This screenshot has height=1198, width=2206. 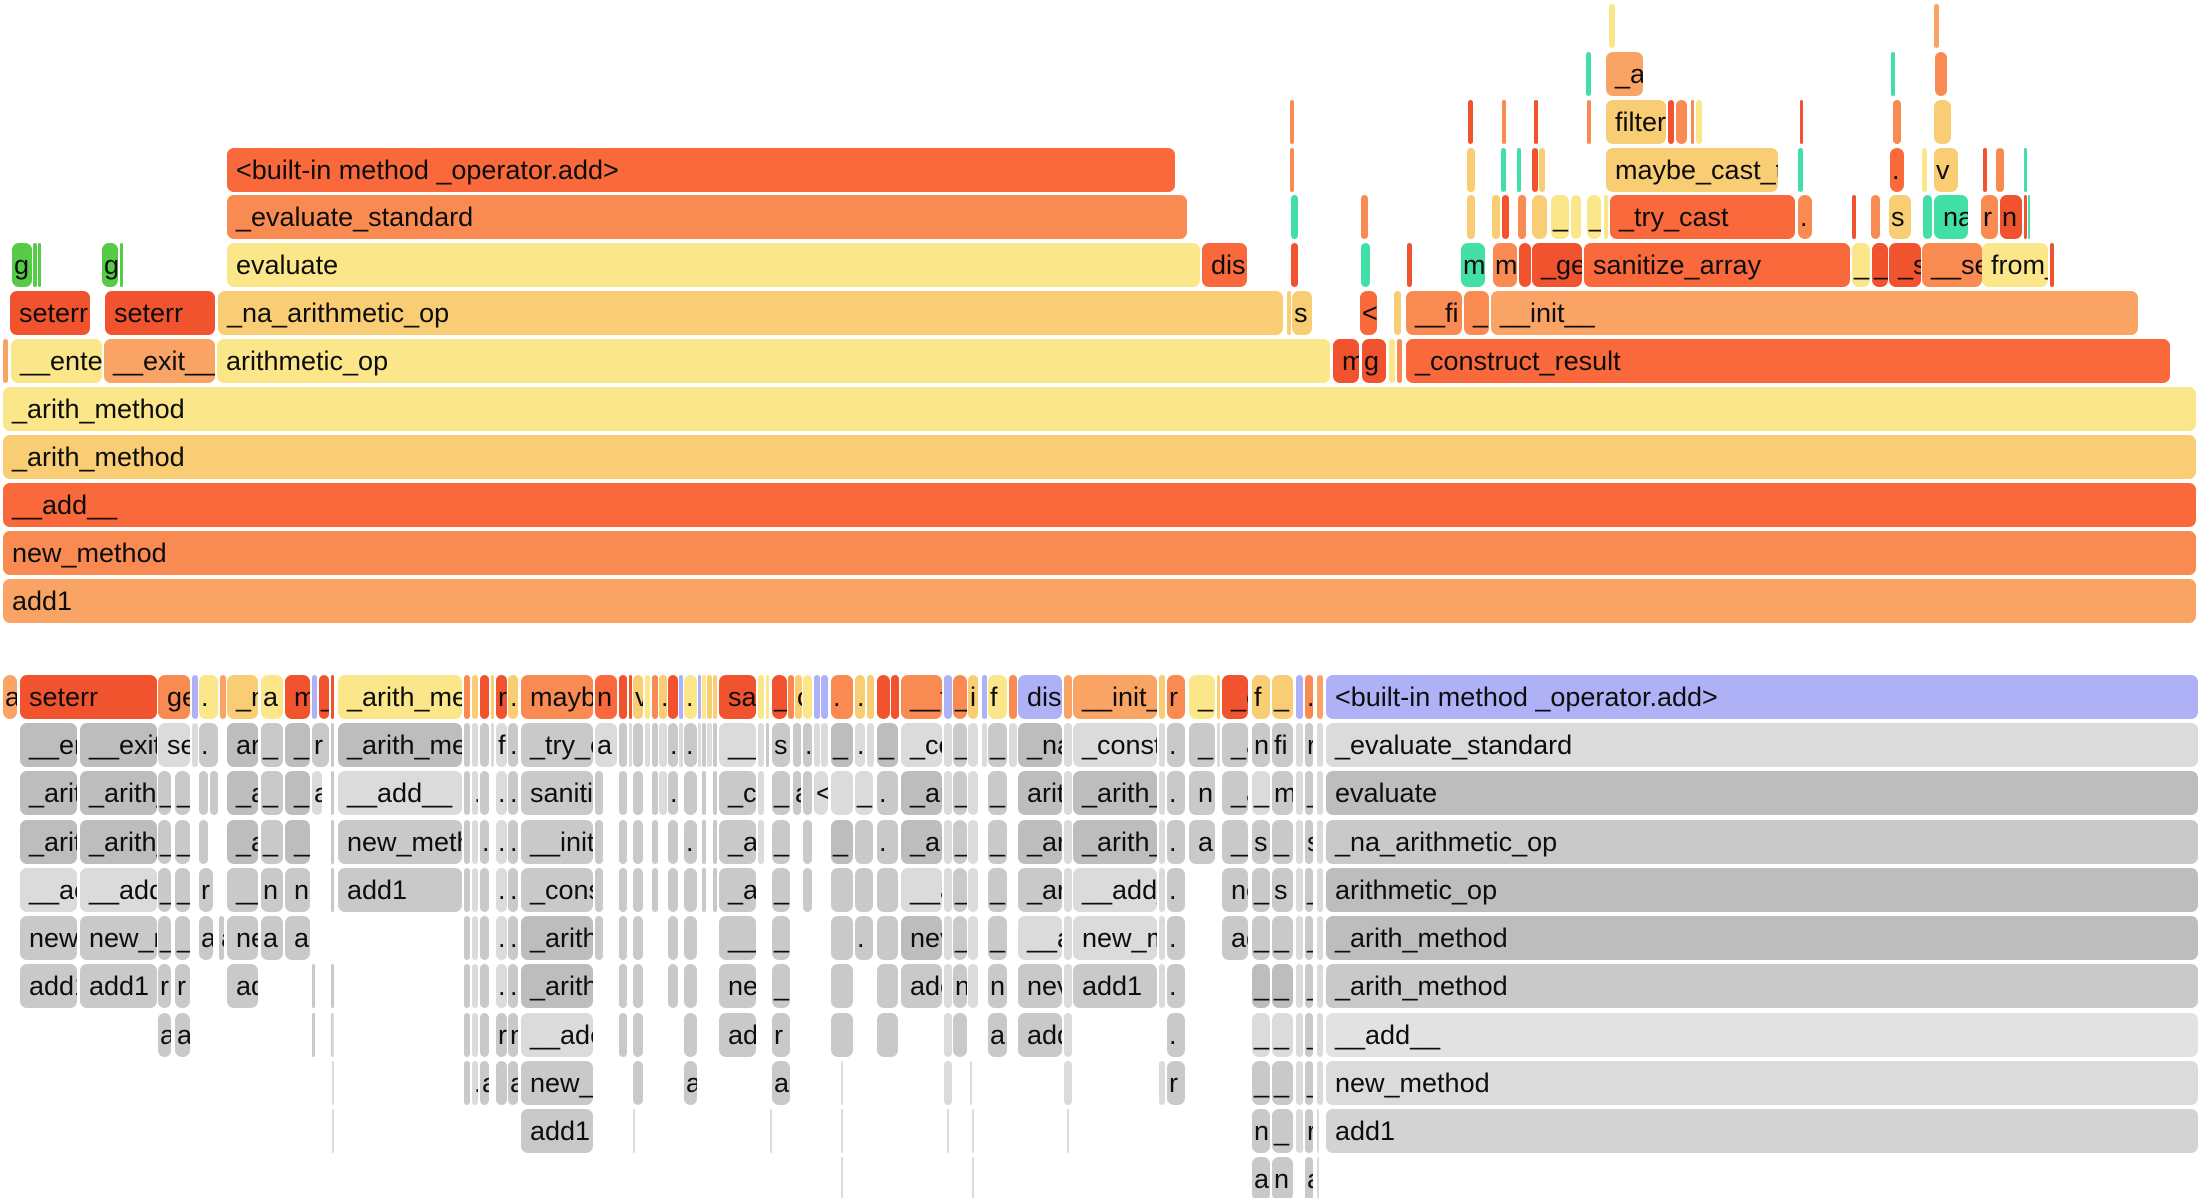 What do you see at coordinates (242, 986) in the screenshot?
I see `frame-ad: ad` at bounding box center [242, 986].